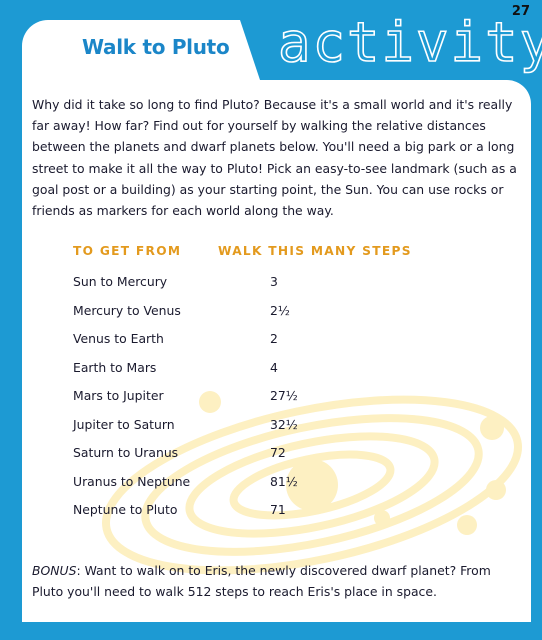 Image resolution: width=542 pixels, height=640 pixels. I want to click on row-from: Mercury to Venus, so click(127, 310).